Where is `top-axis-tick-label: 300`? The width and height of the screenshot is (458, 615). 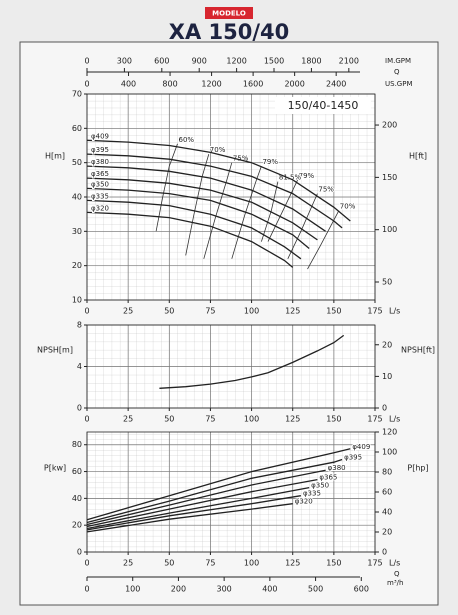 top-axis-tick-label: 300 is located at coordinates (124, 61).